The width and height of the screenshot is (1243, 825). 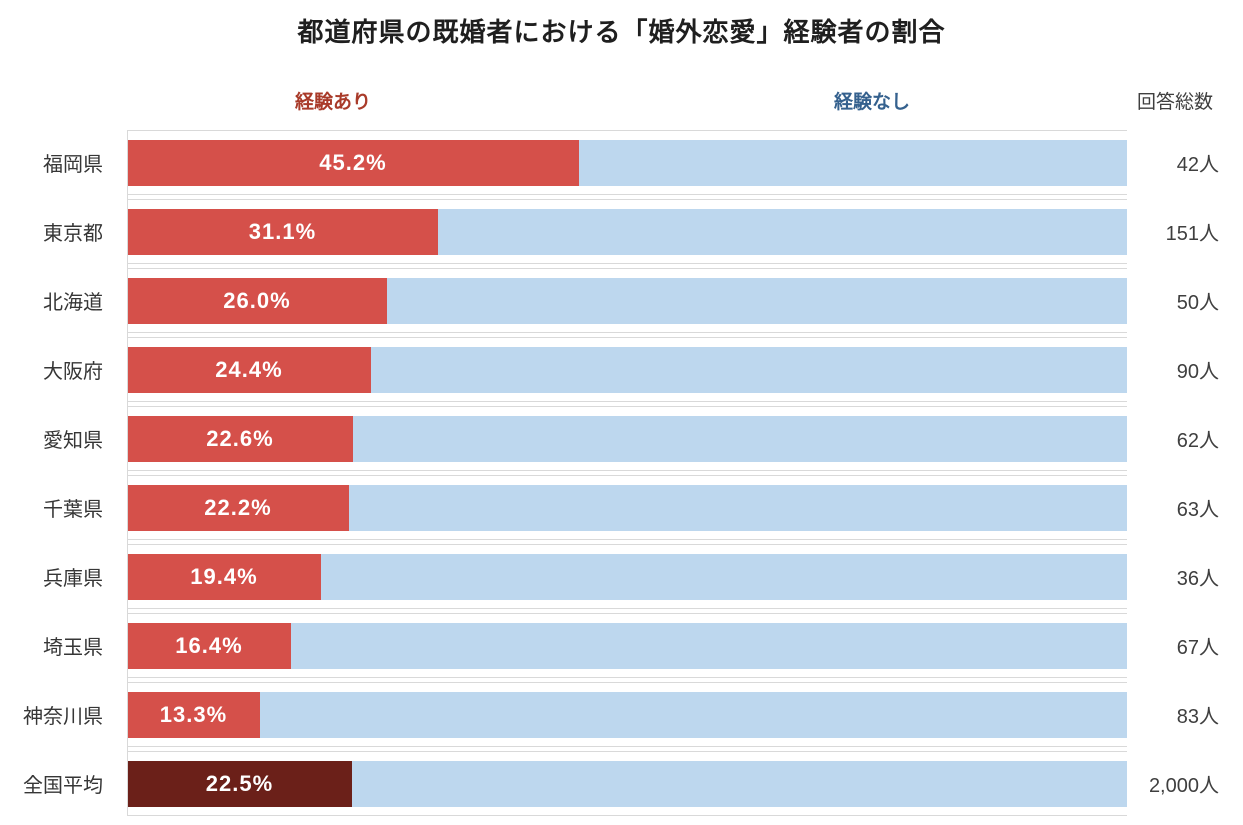 I want to click on experienced-bar-segment: 22.6%, so click(x=240, y=438).